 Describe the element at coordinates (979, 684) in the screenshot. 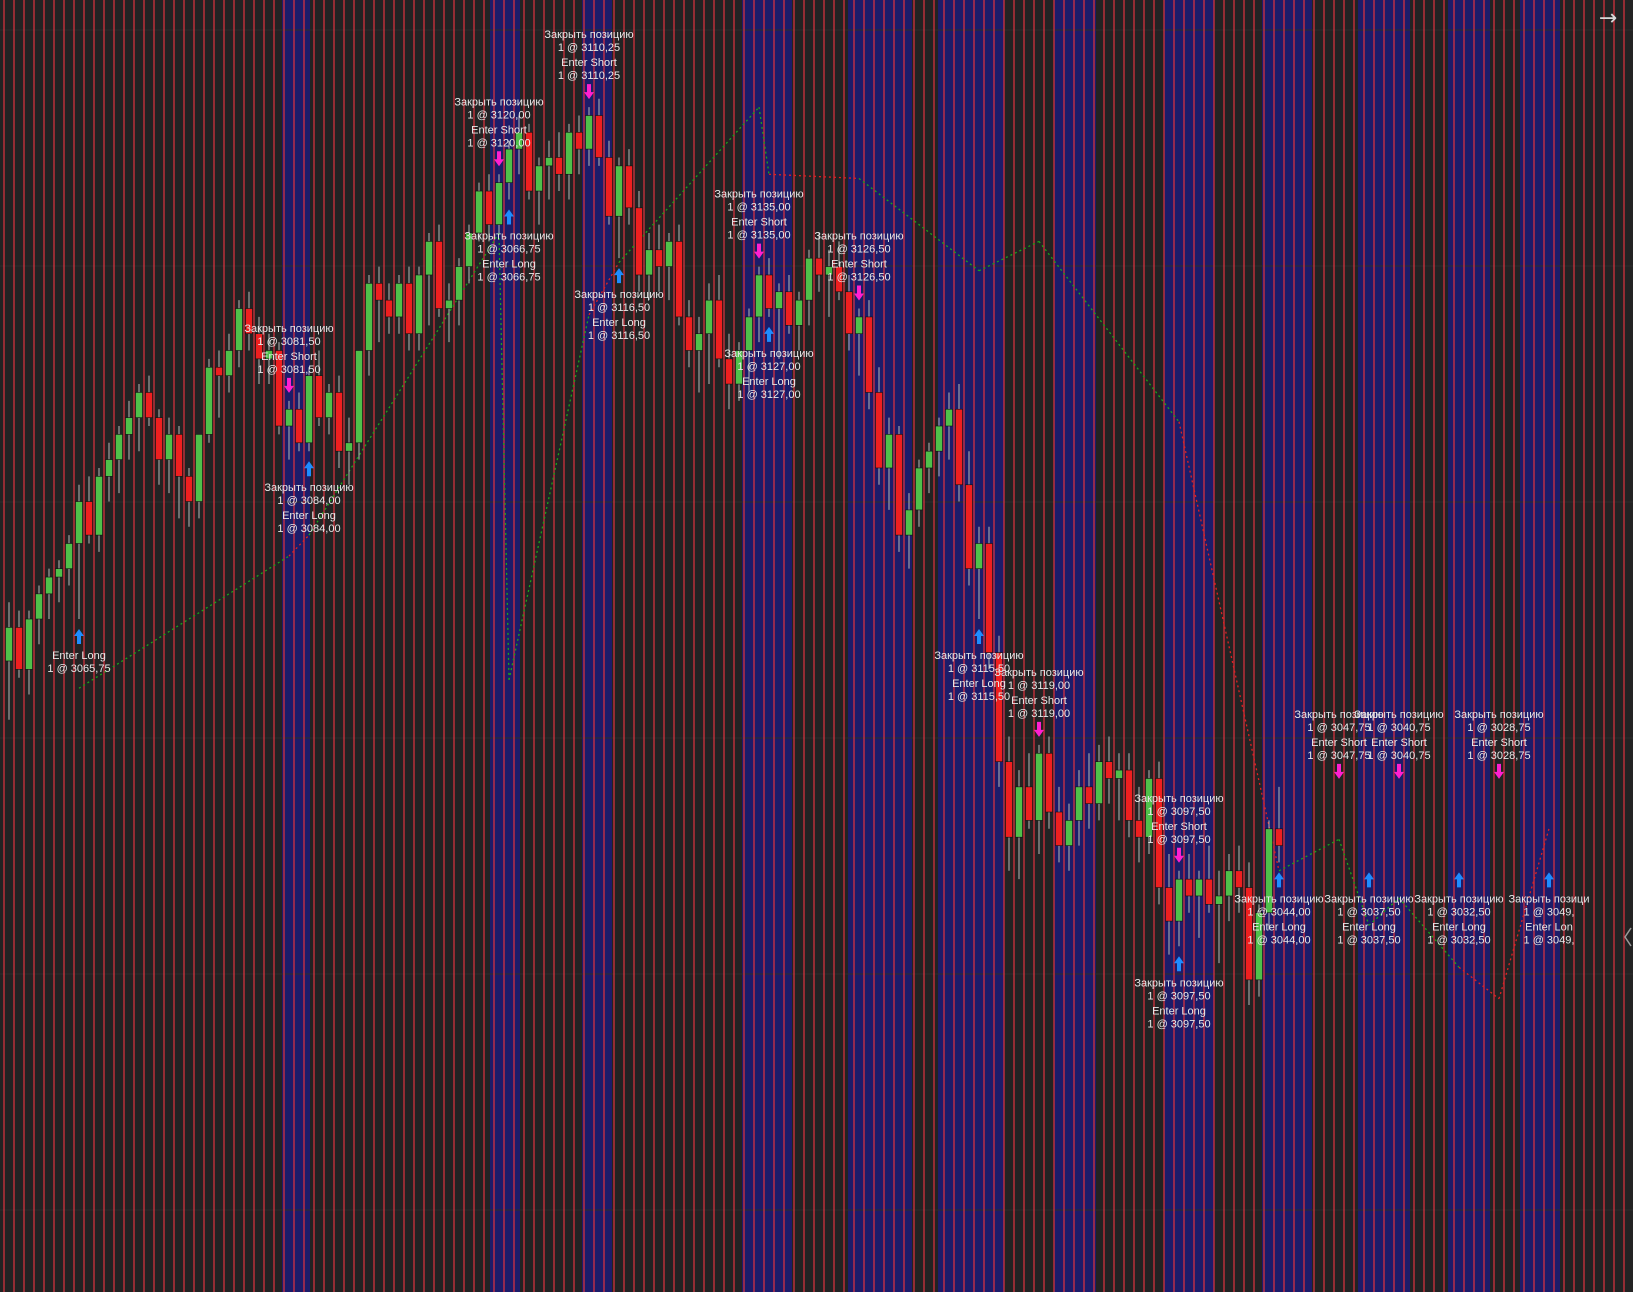

I see `execution-label: Enter Long` at that location.